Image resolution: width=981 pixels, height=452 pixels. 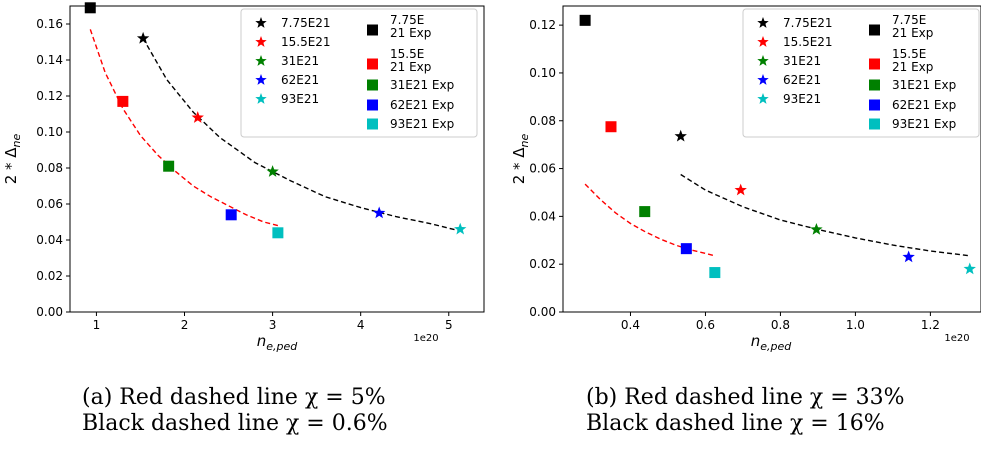 What do you see at coordinates (745, 397) in the screenshot?
I see `caption-b-line1: (b) Red dashed line χ = 33%` at bounding box center [745, 397].